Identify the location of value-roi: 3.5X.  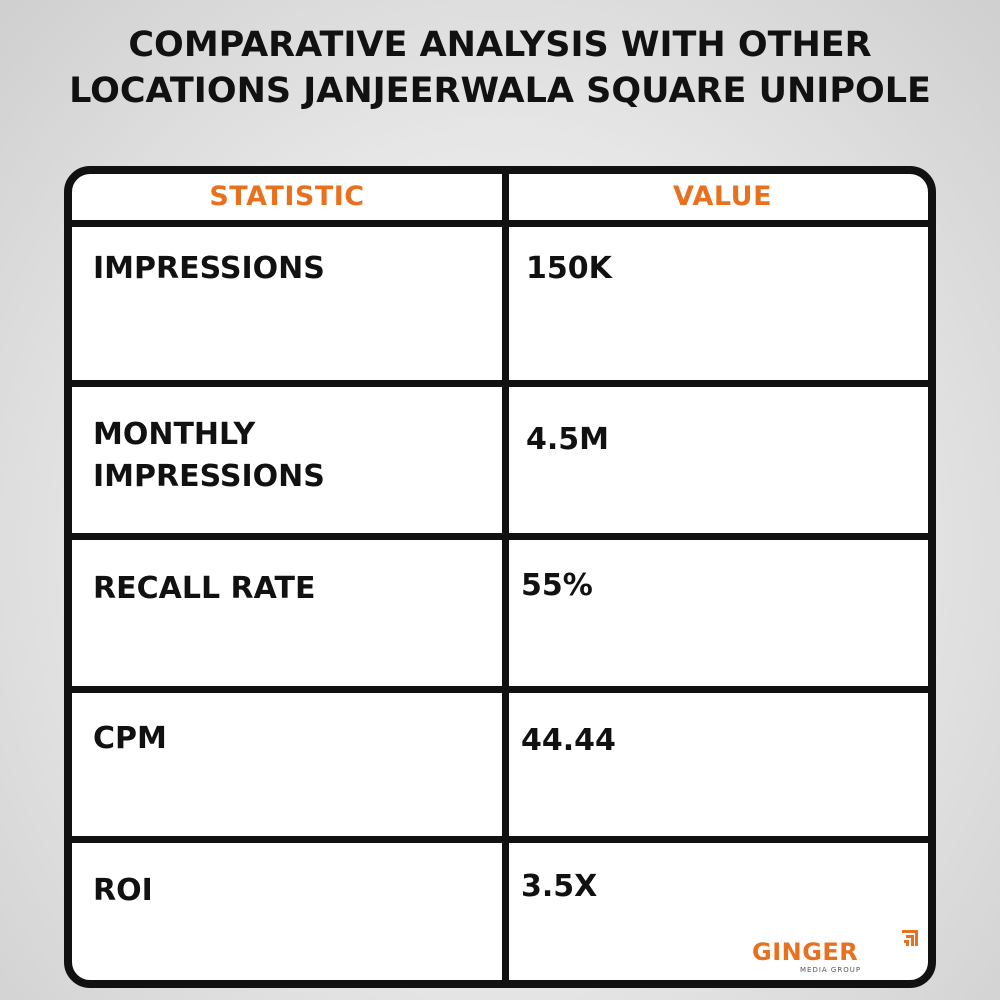
(559, 886).